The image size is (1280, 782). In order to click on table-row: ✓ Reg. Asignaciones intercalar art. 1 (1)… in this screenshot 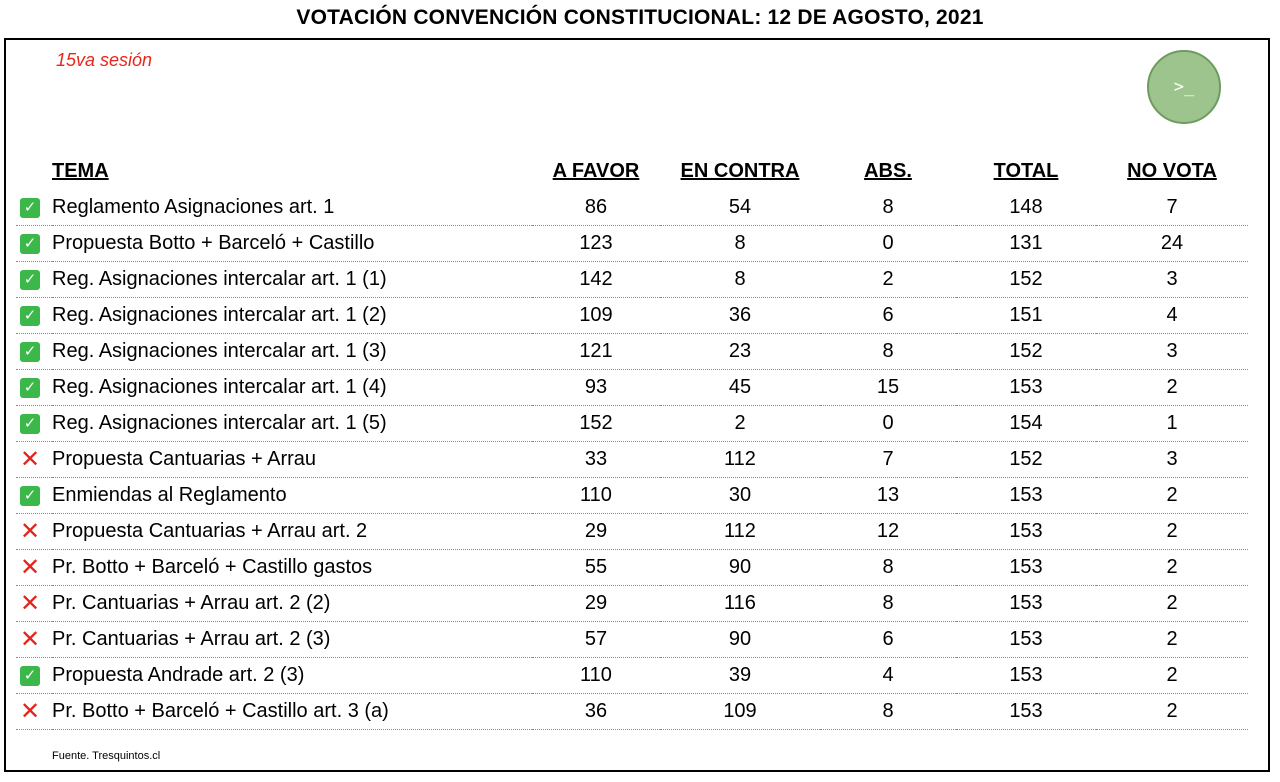, I will do `click(632, 279)`.